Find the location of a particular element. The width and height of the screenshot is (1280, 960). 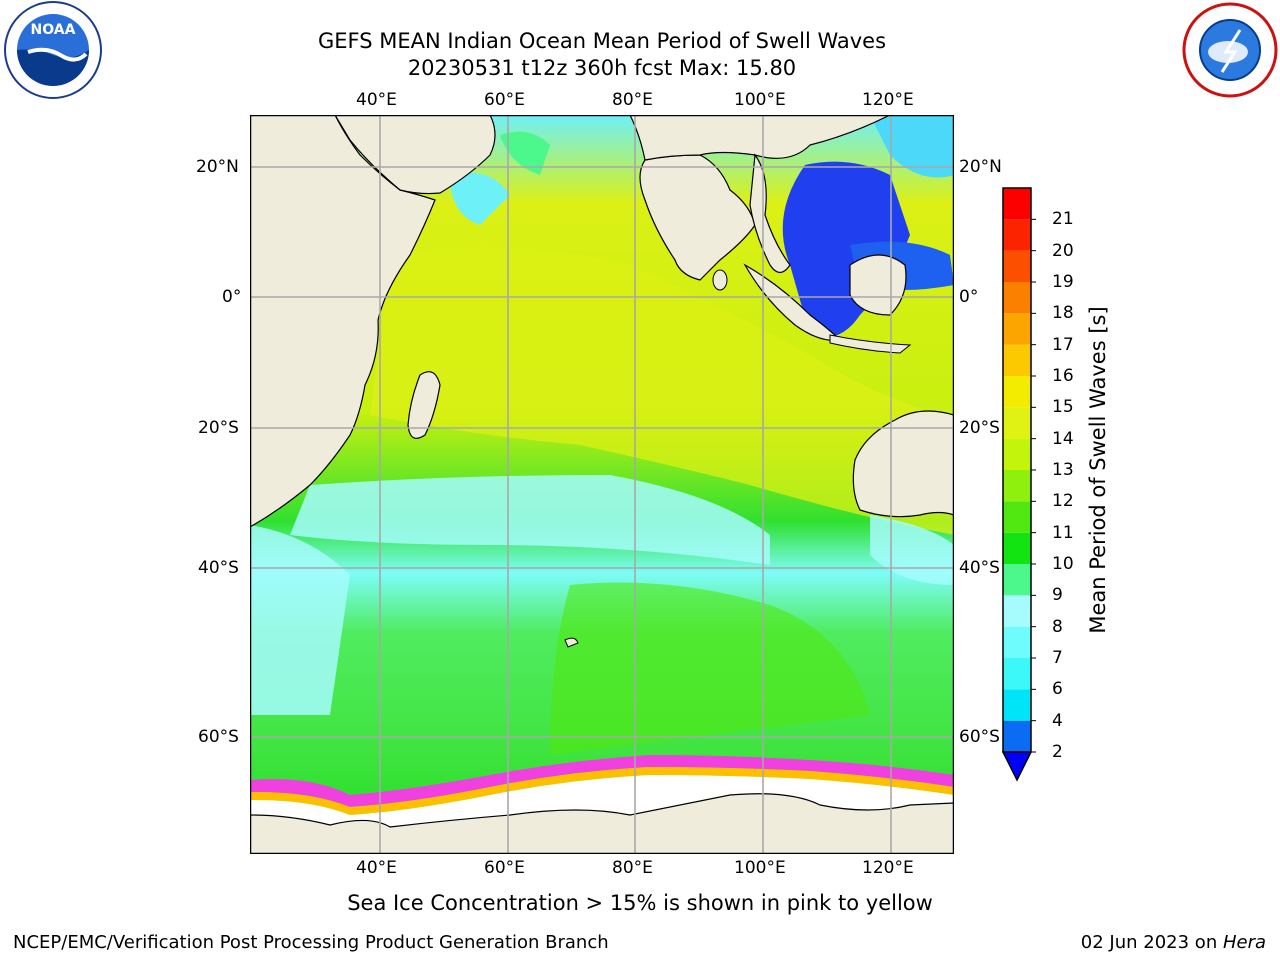

lon-label-top: 100°E is located at coordinates (760, 100).